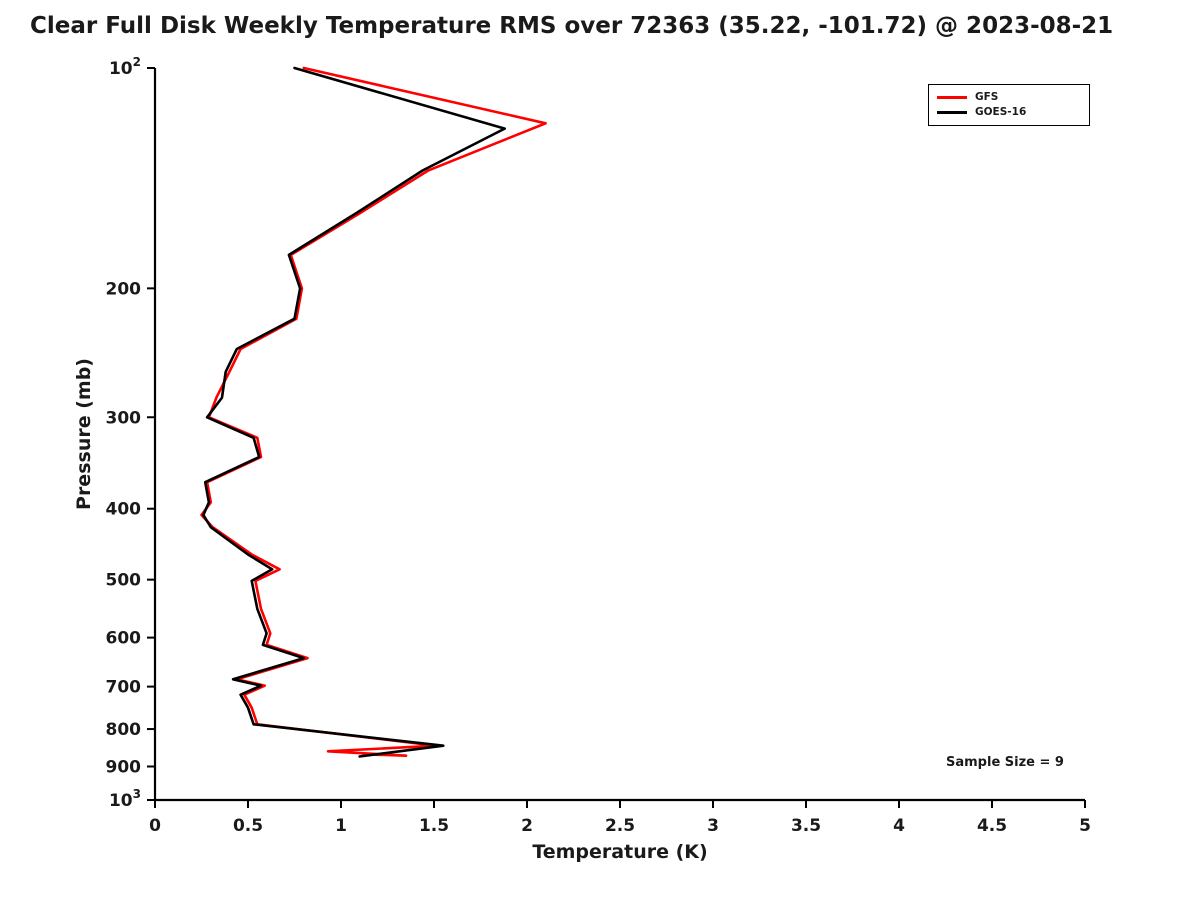 Image resolution: width=1200 pixels, height=900 pixels. What do you see at coordinates (434, 826) in the screenshot?
I see `x-tick-label: 1.5` at bounding box center [434, 826].